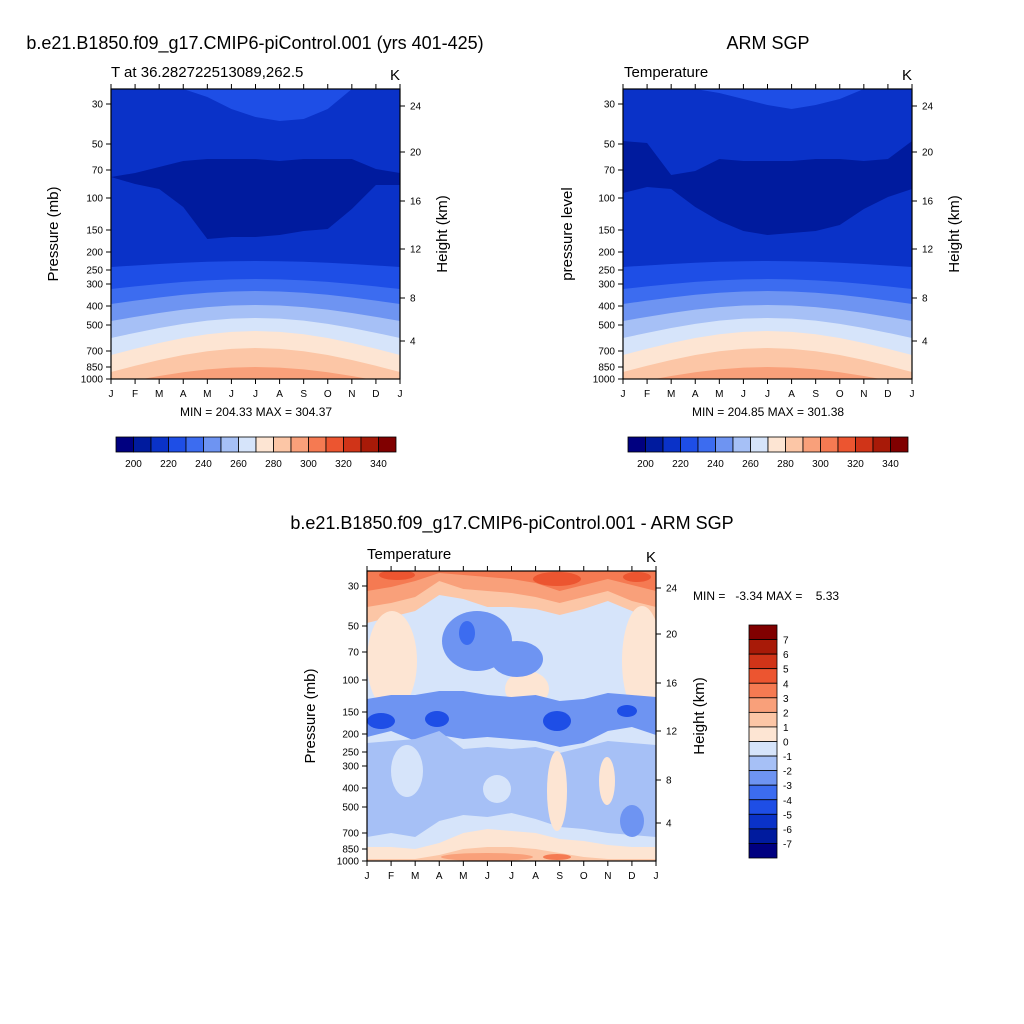 The image size is (1024, 1024). I want to click on y-tick-label: 850, so click(350, 850).